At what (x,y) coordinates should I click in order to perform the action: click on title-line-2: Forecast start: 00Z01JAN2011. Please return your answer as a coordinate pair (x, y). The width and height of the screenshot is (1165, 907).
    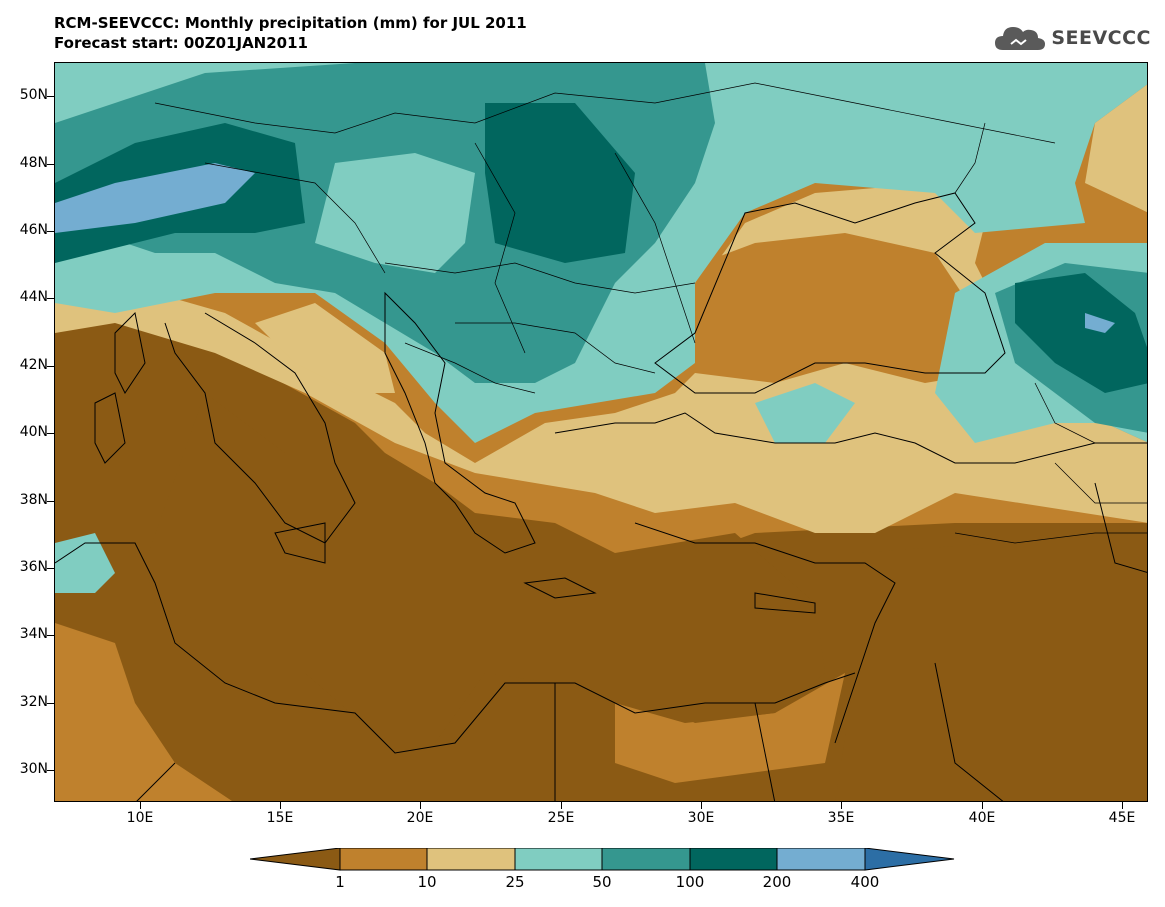
    Looking at the image, I should click on (181, 43).